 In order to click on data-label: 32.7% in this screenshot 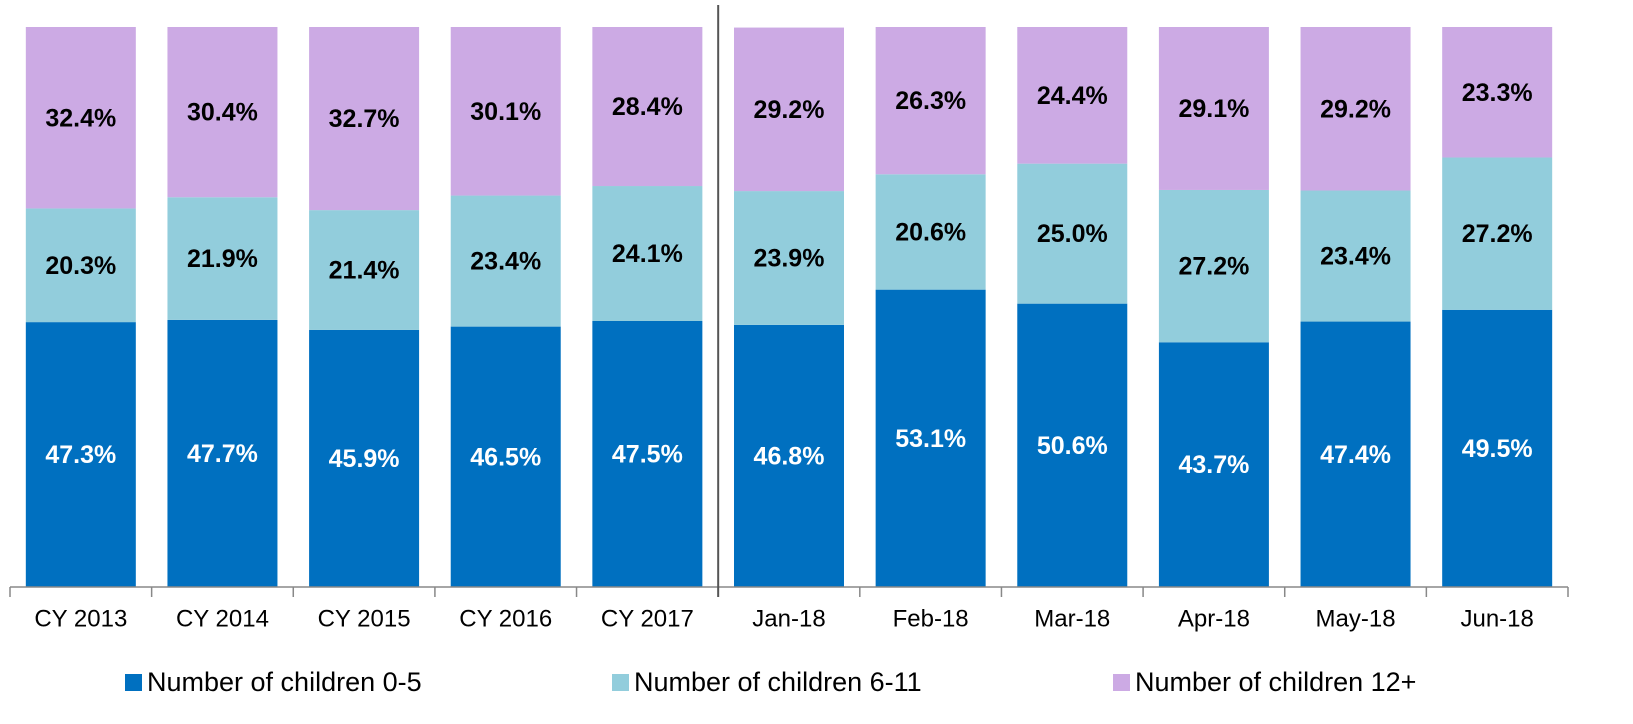, I will do `click(364, 119)`.